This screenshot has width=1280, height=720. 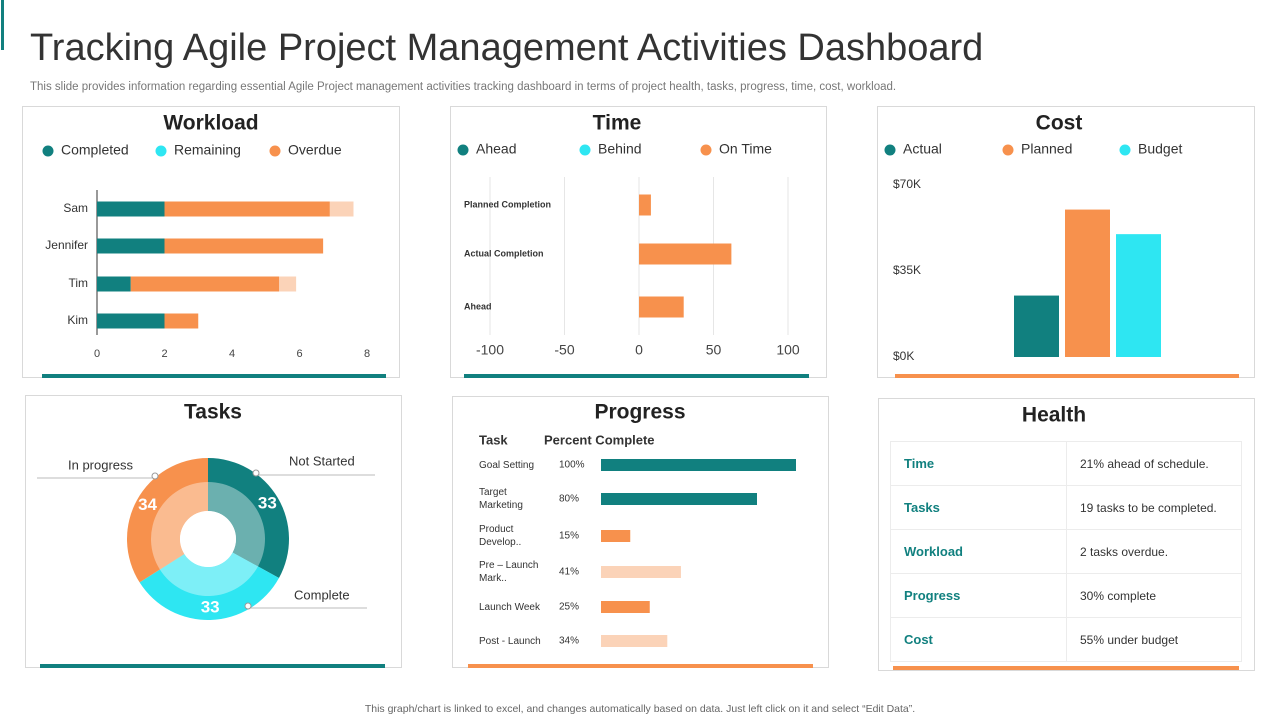 I want to click on value-label: 33, so click(x=267, y=502).